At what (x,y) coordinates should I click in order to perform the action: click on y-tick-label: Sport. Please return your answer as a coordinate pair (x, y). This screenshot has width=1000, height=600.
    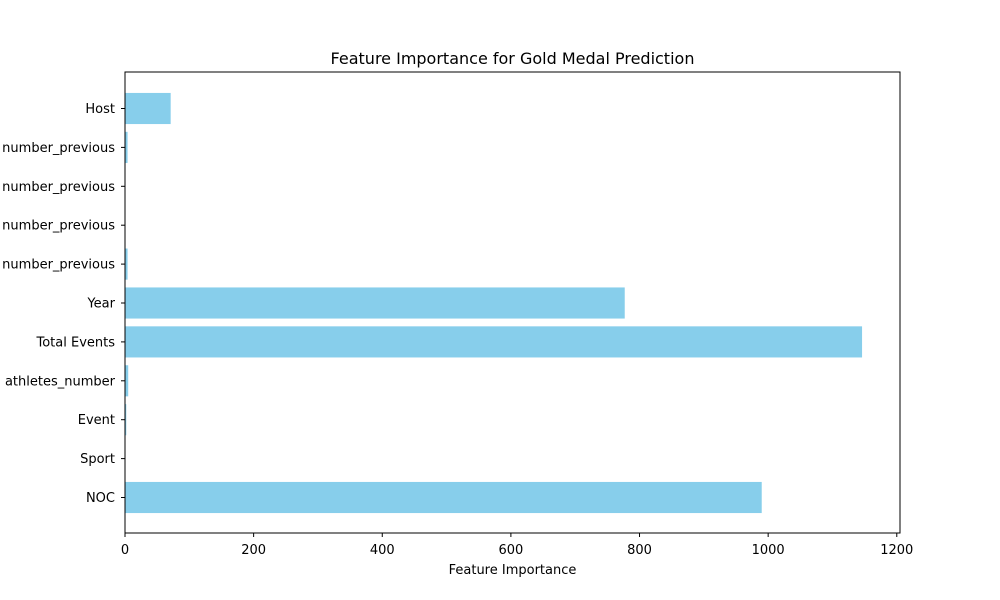
    Looking at the image, I should click on (97, 459).